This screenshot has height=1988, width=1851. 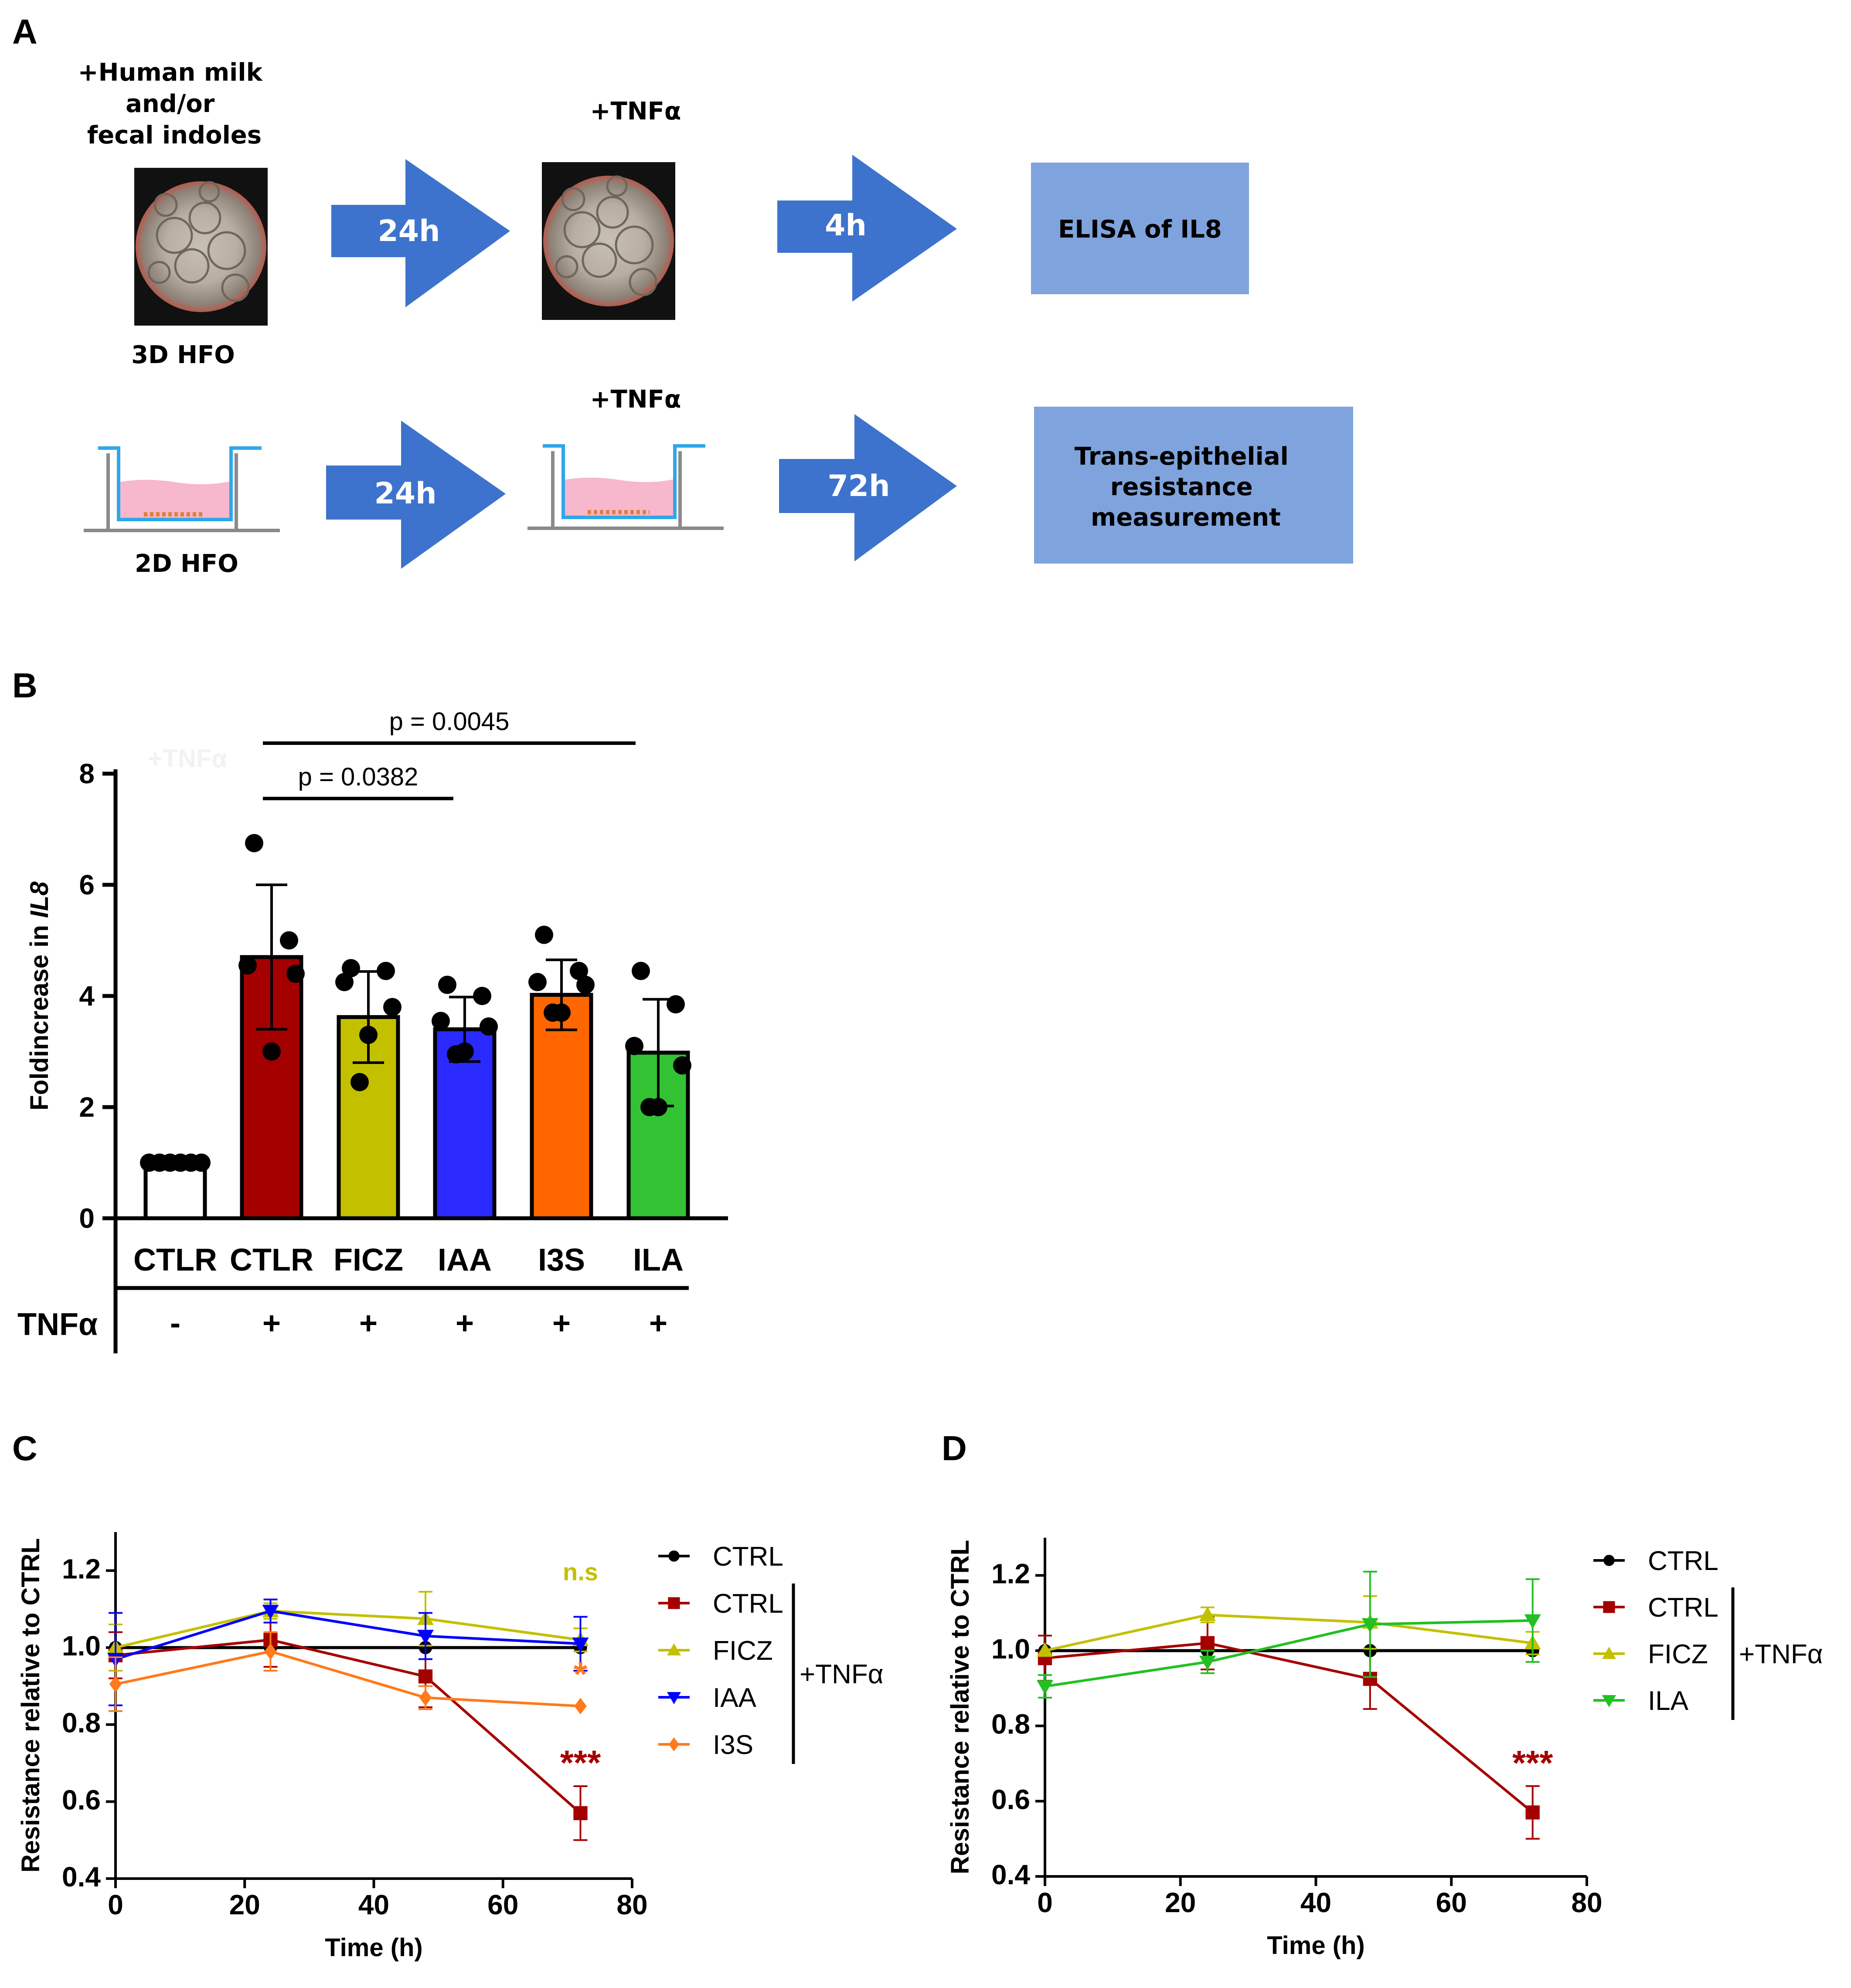 What do you see at coordinates (188, 759) in the screenshot?
I see `faint-label: +TNFα` at bounding box center [188, 759].